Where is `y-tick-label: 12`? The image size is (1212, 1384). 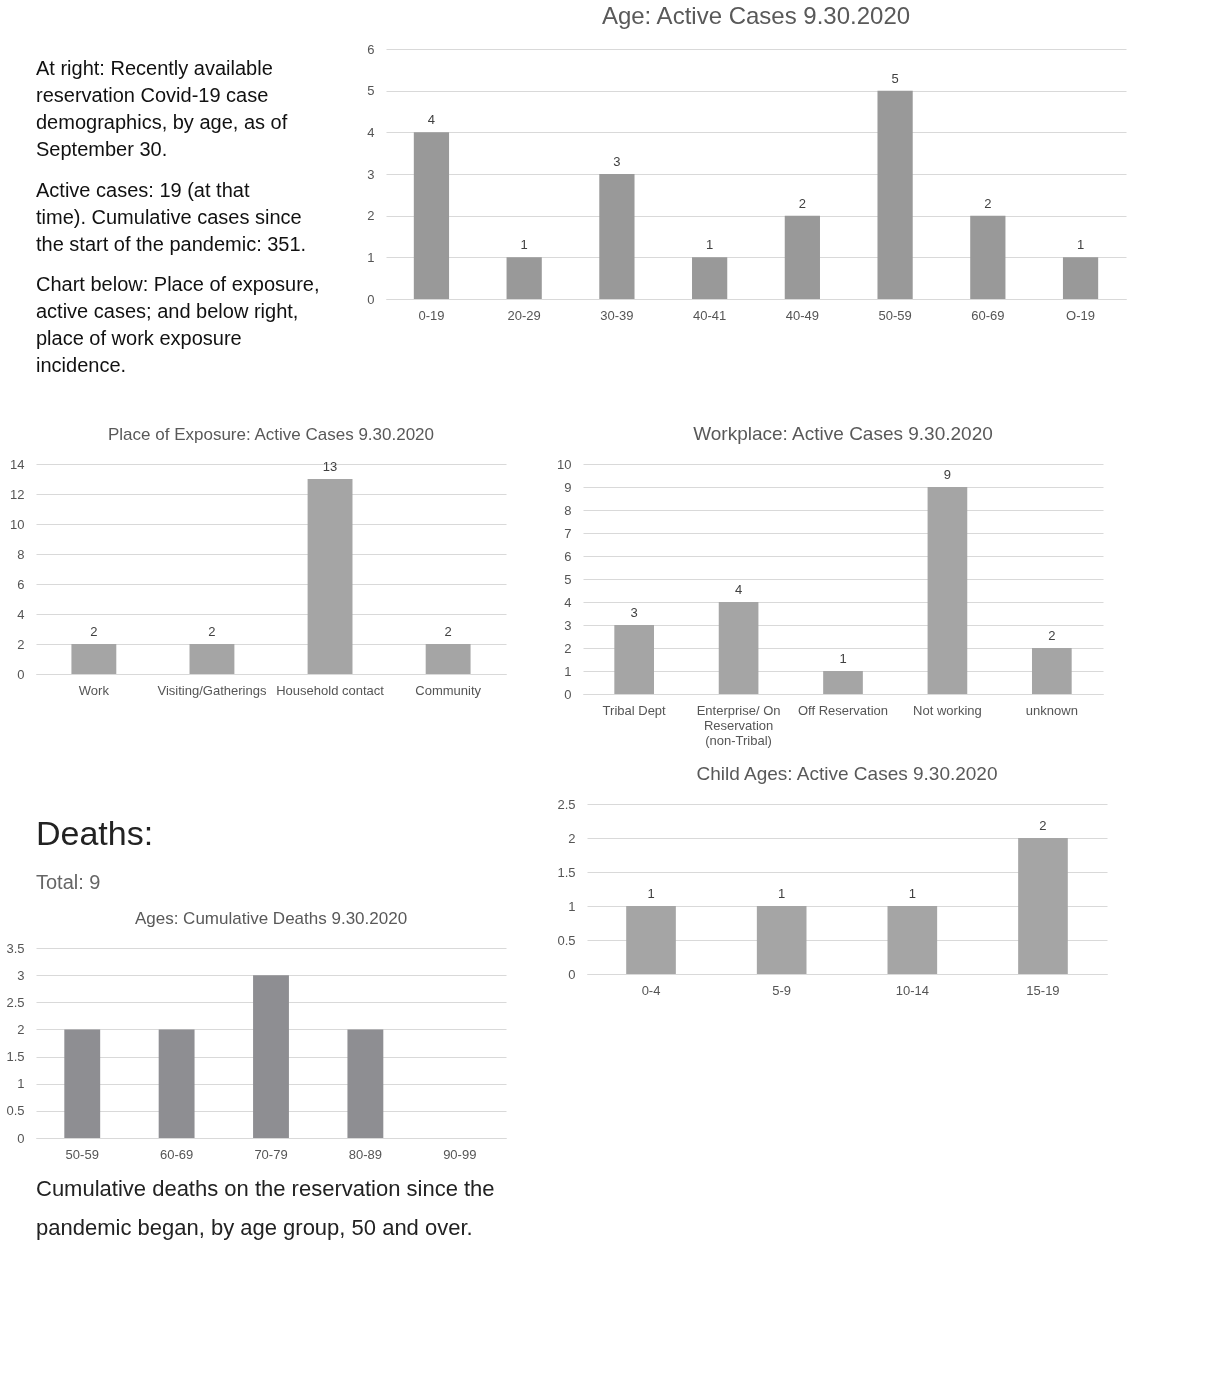 y-tick-label: 12 is located at coordinates (17, 494).